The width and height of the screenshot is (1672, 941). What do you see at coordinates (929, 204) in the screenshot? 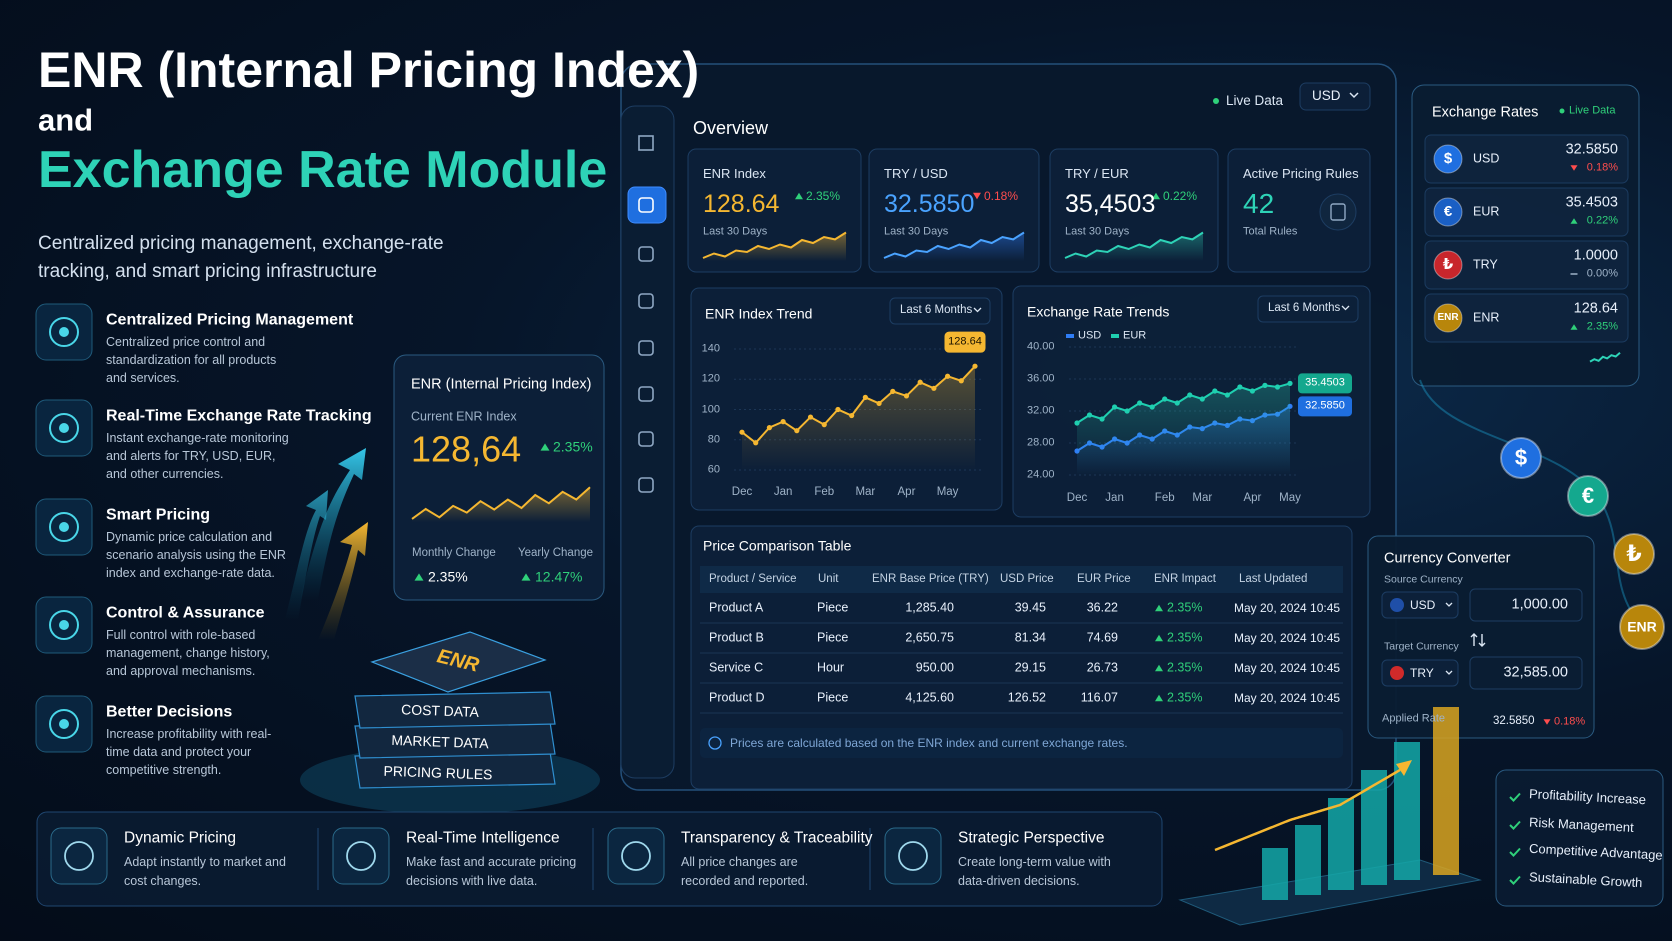
I see `kpi-value: 32.5850` at bounding box center [929, 204].